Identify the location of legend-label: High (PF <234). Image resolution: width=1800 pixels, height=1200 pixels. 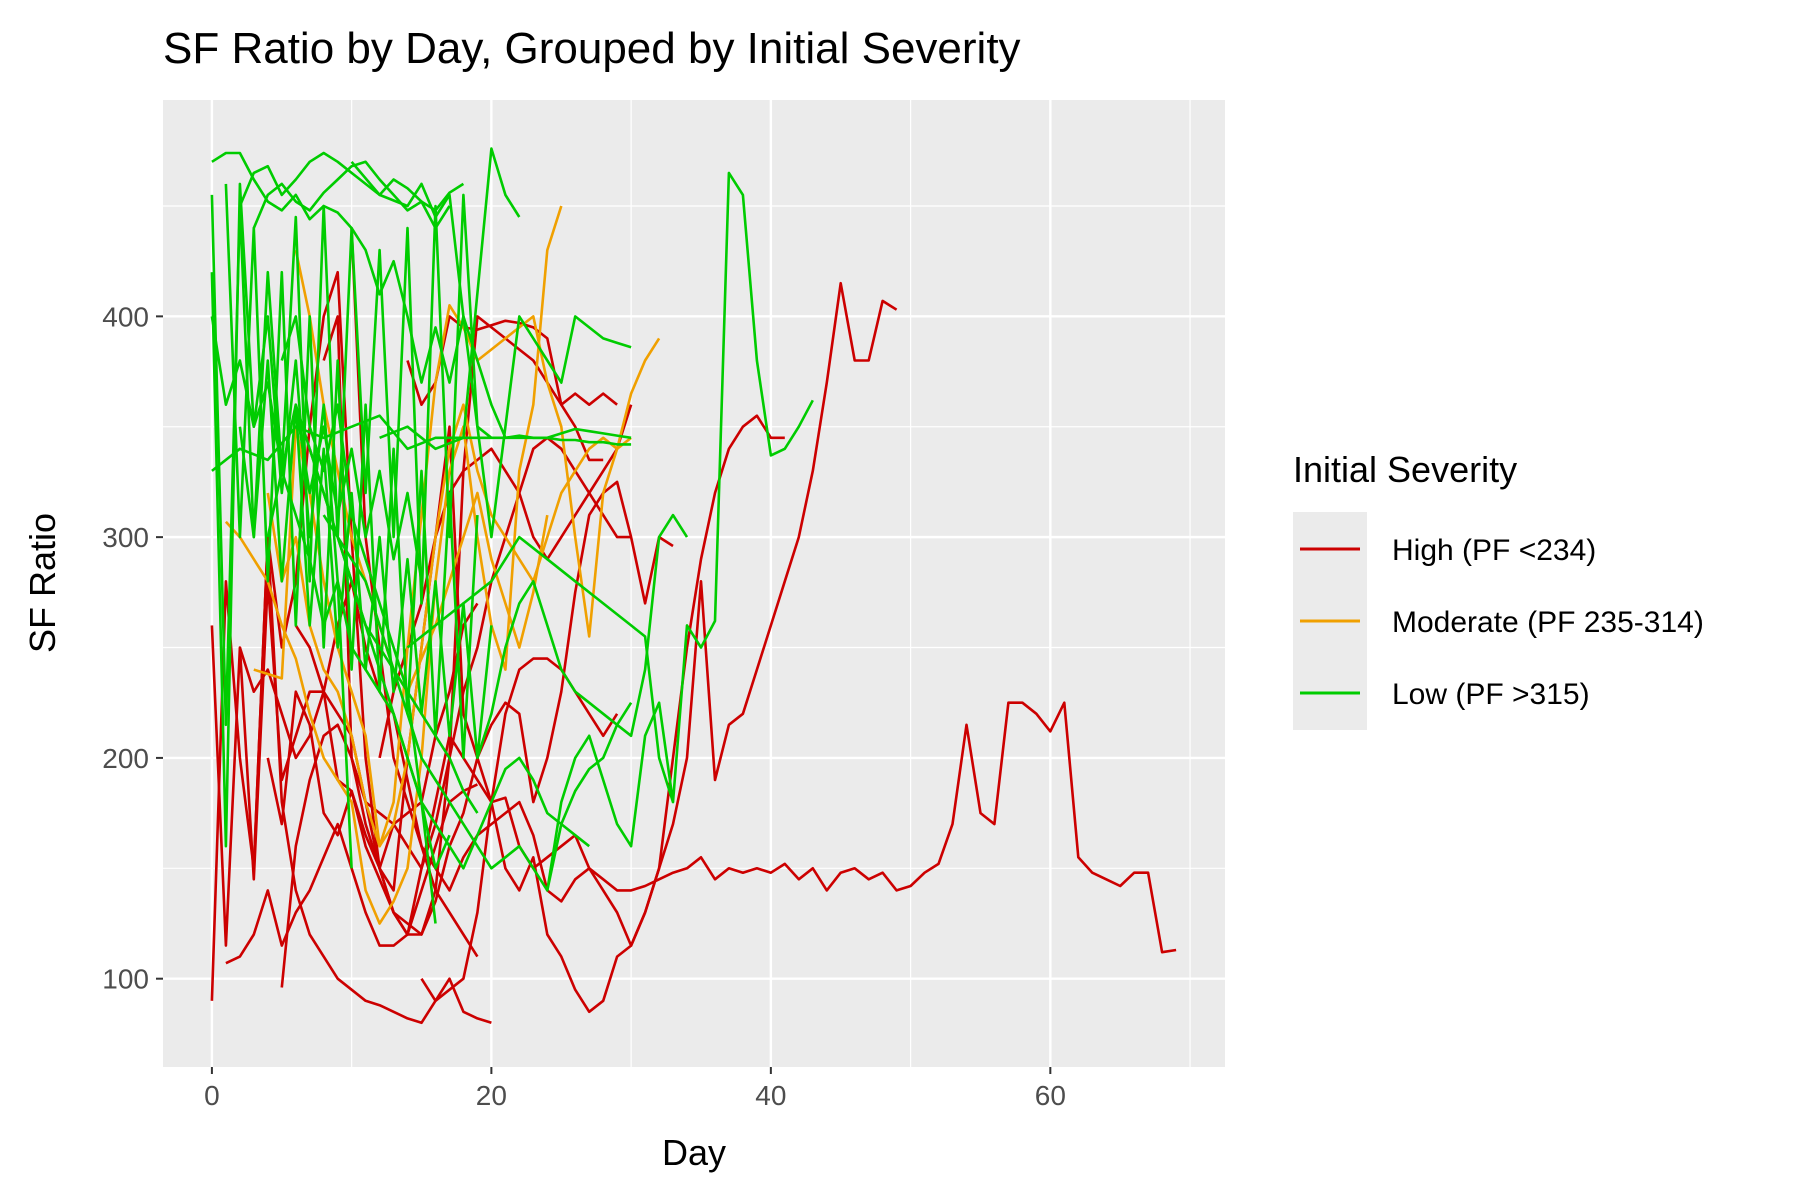
(1494, 550).